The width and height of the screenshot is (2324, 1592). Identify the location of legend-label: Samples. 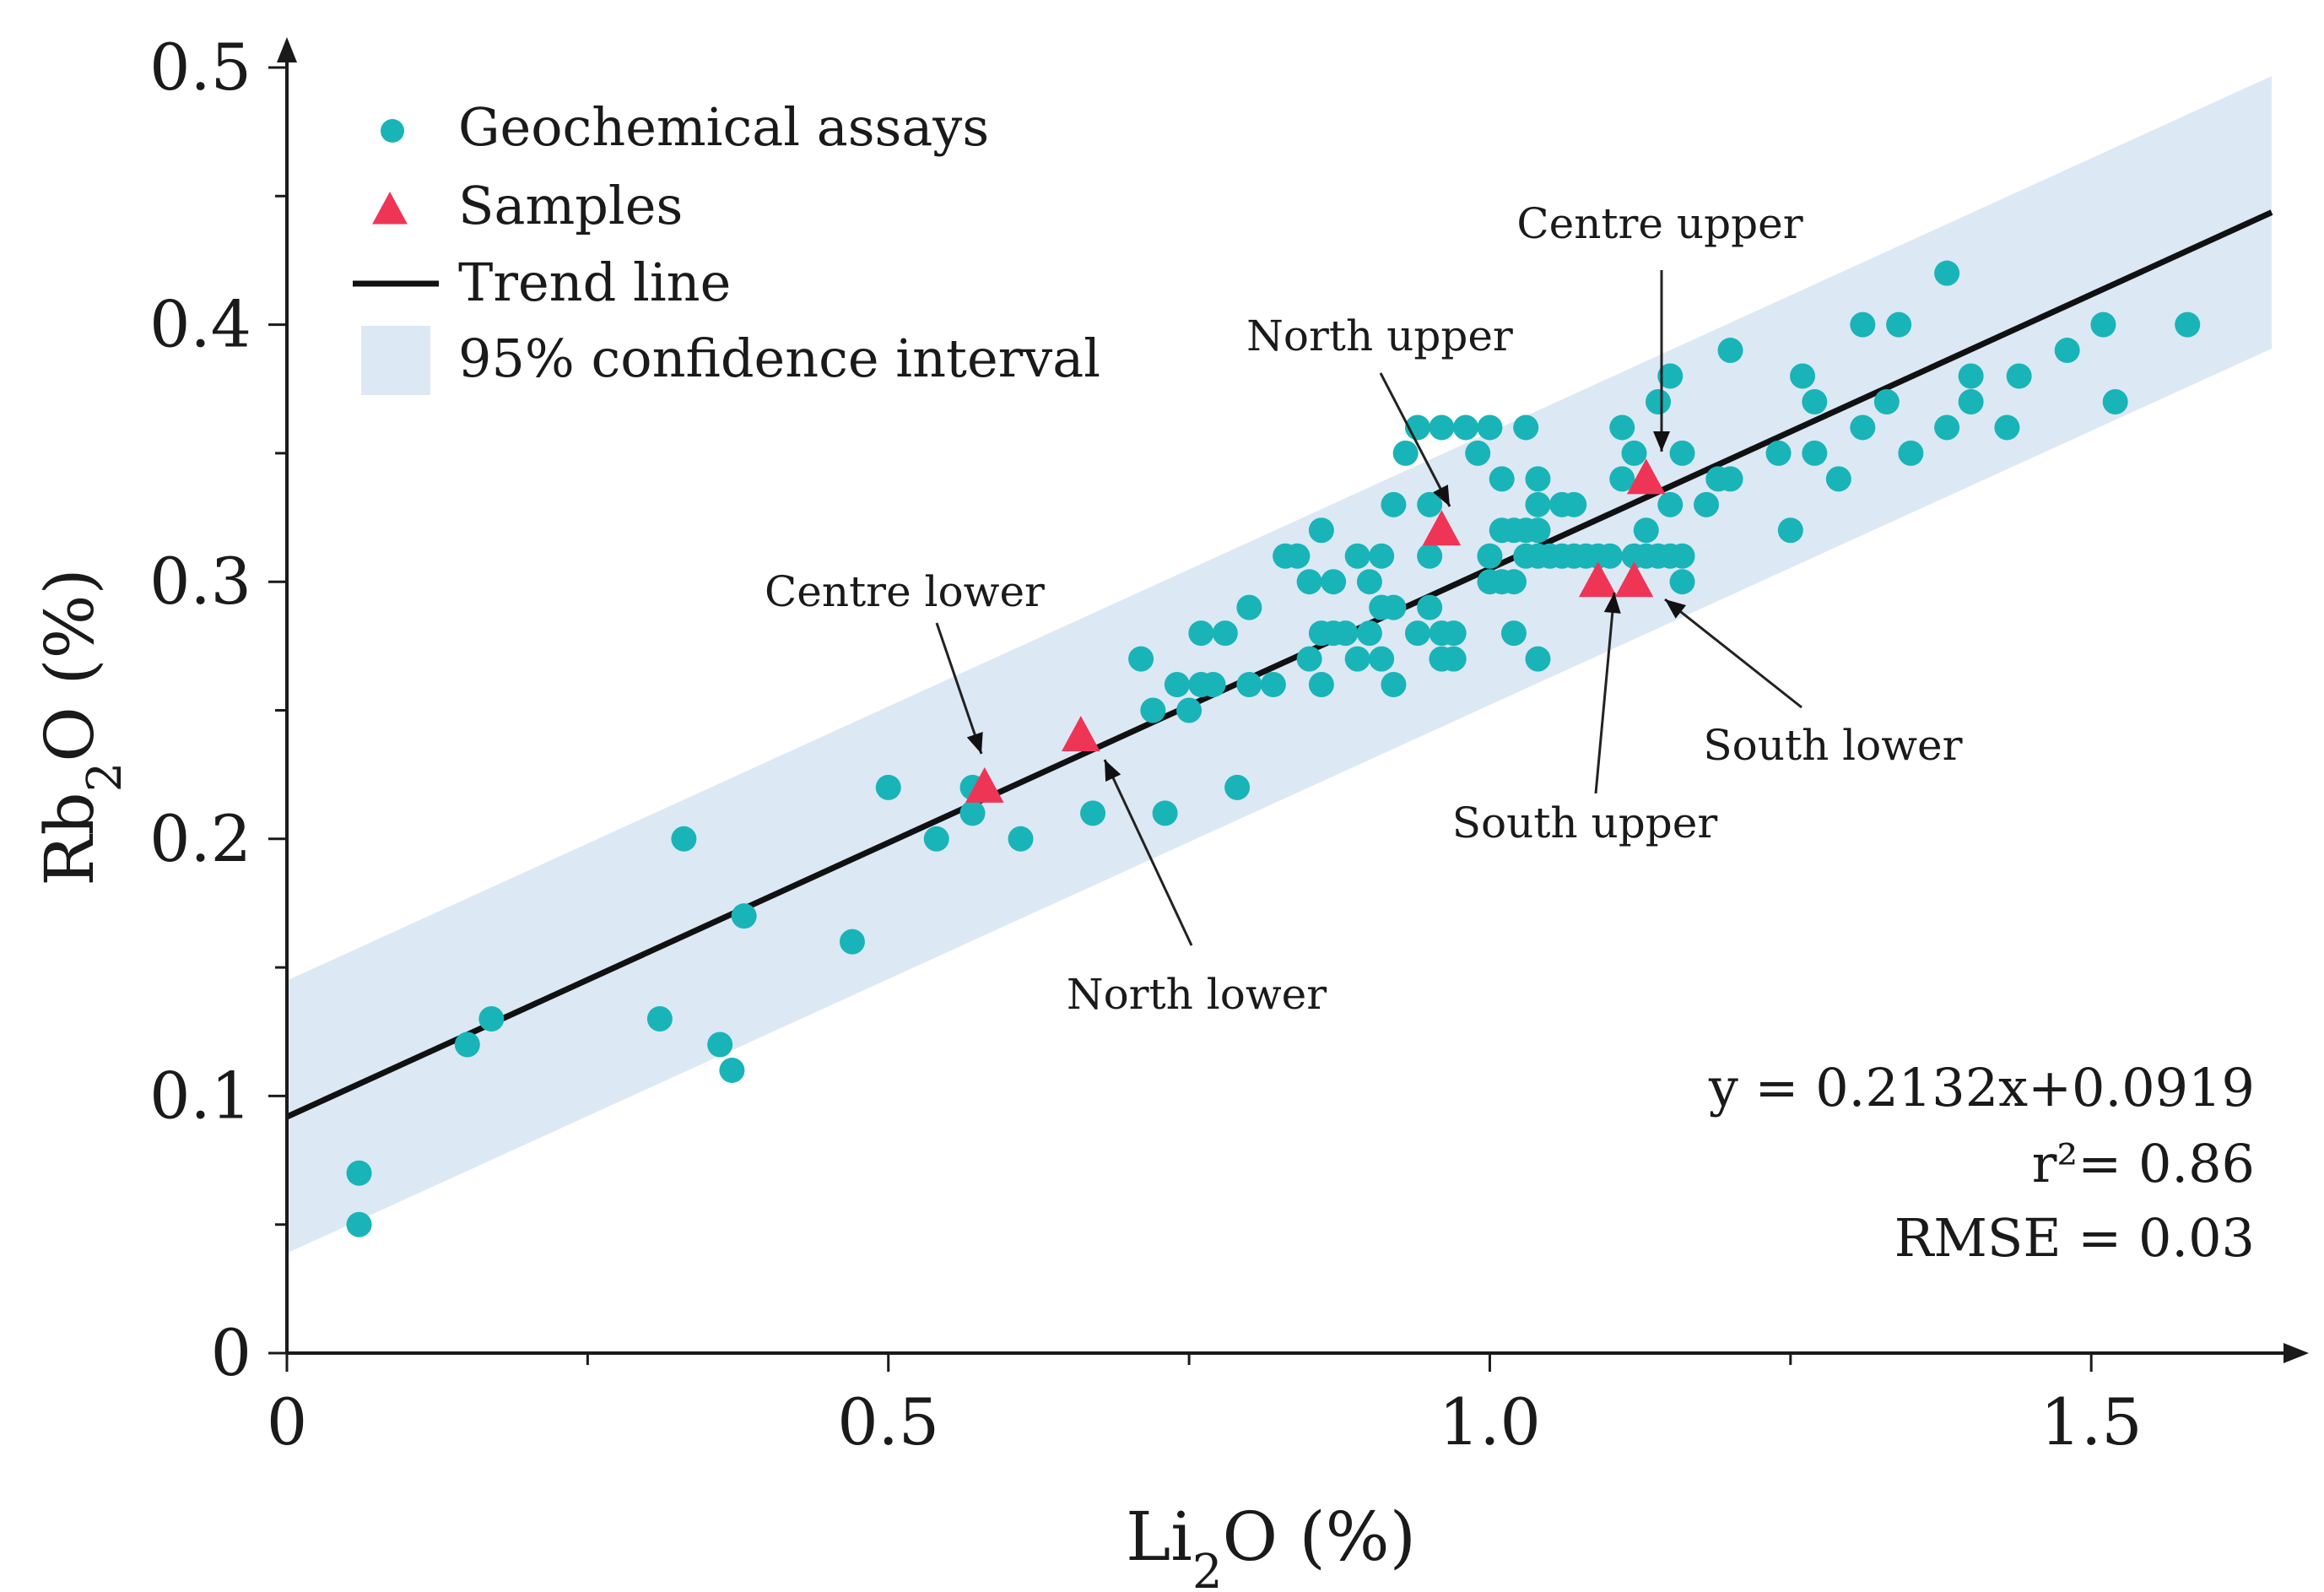
(570, 206).